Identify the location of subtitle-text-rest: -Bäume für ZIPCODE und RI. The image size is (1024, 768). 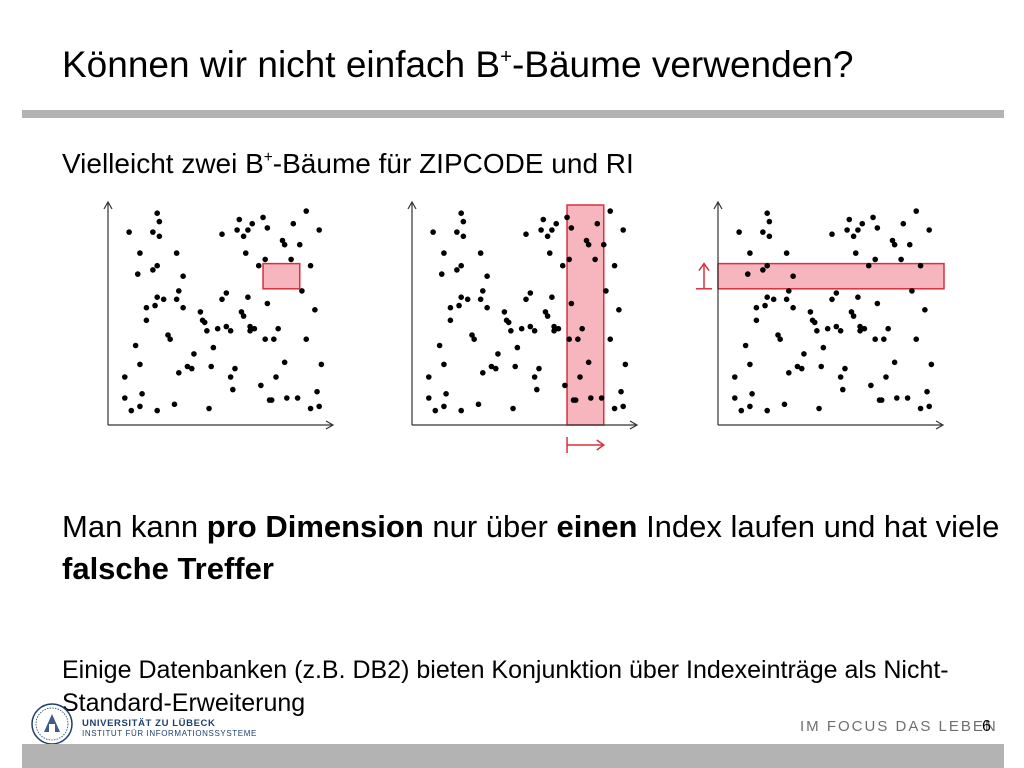
(453, 163).